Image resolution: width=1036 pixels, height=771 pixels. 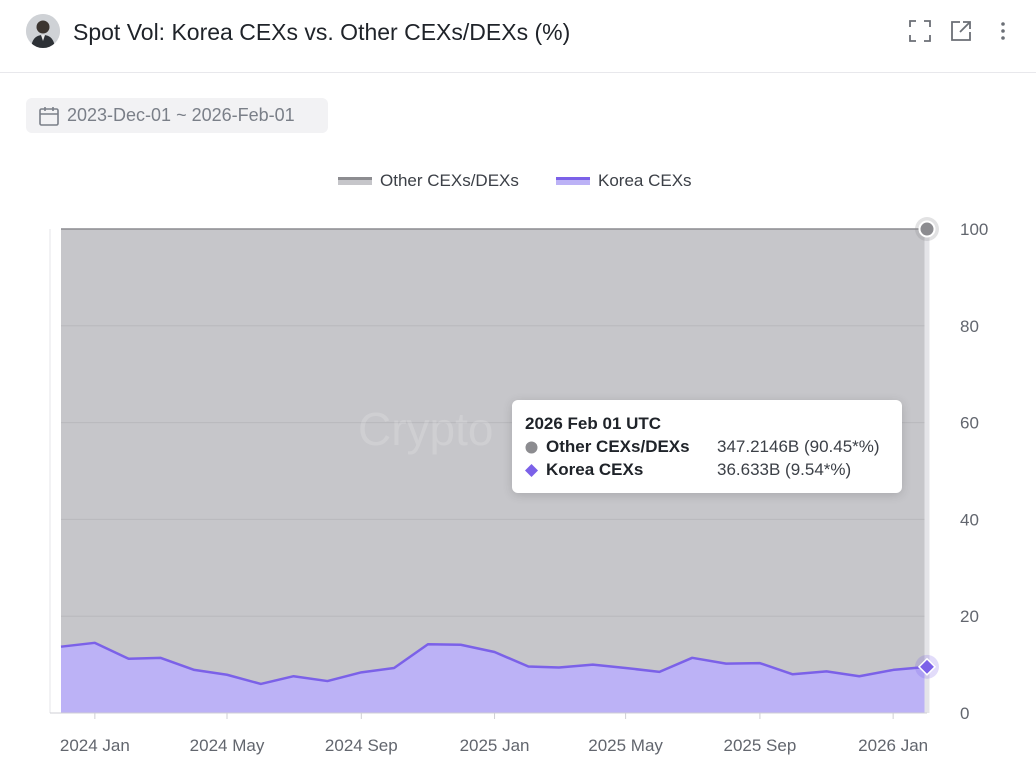 What do you see at coordinates (784, 469) in the screenshot?
I see `tooltip-series-value: 36.633B (9.54*%)` at bounding box center [784, 469].